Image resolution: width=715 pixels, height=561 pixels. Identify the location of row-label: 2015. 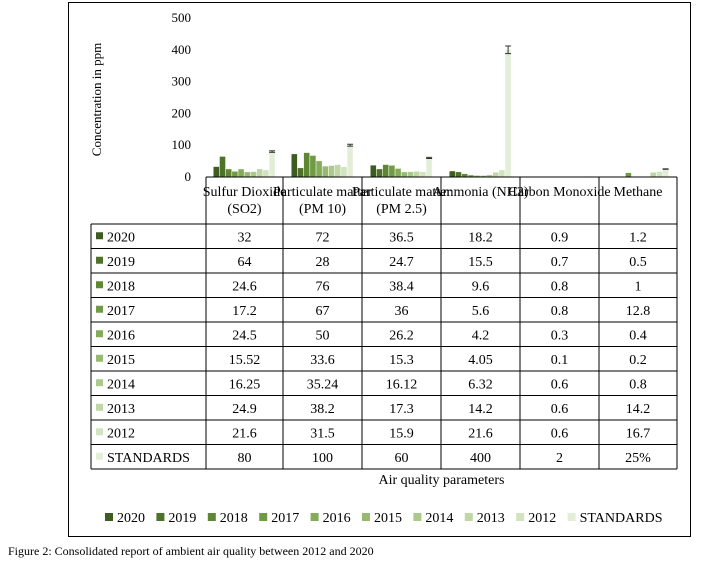
(121, 360).